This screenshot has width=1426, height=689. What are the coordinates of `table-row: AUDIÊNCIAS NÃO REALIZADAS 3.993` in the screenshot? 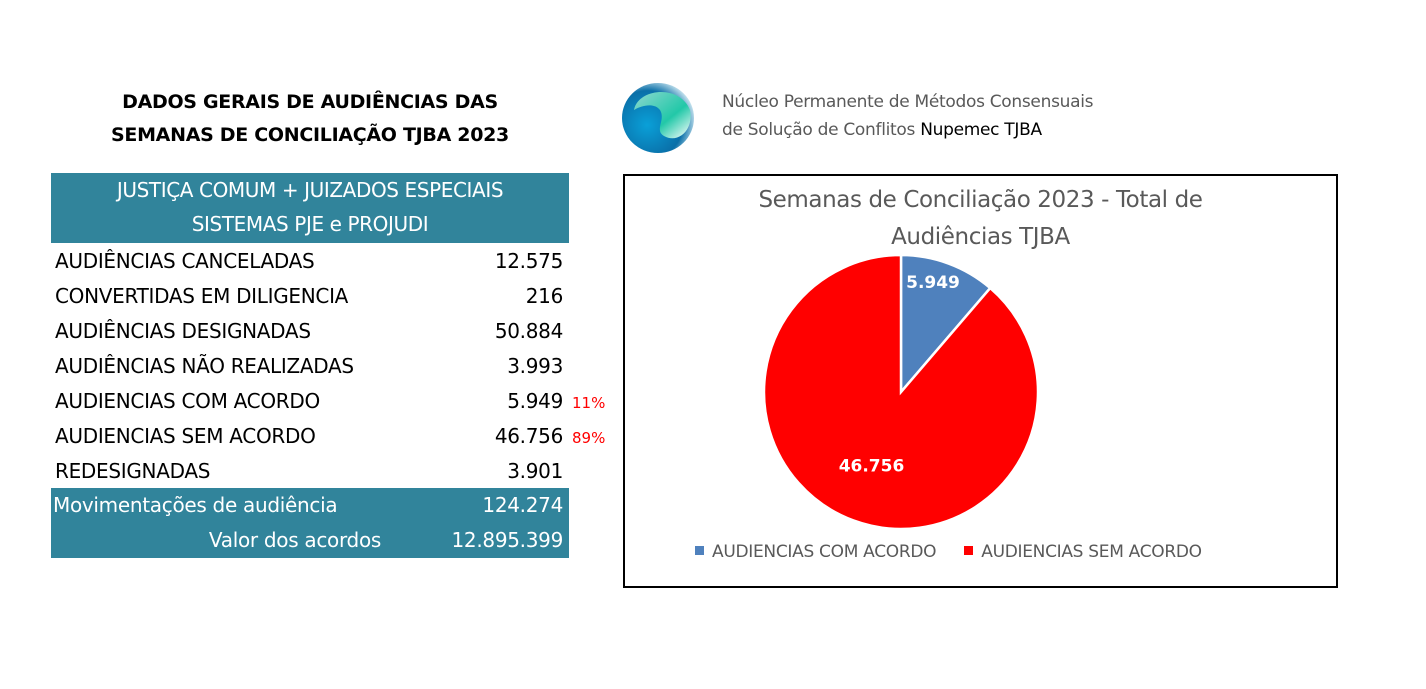 It's located at (310, 366).